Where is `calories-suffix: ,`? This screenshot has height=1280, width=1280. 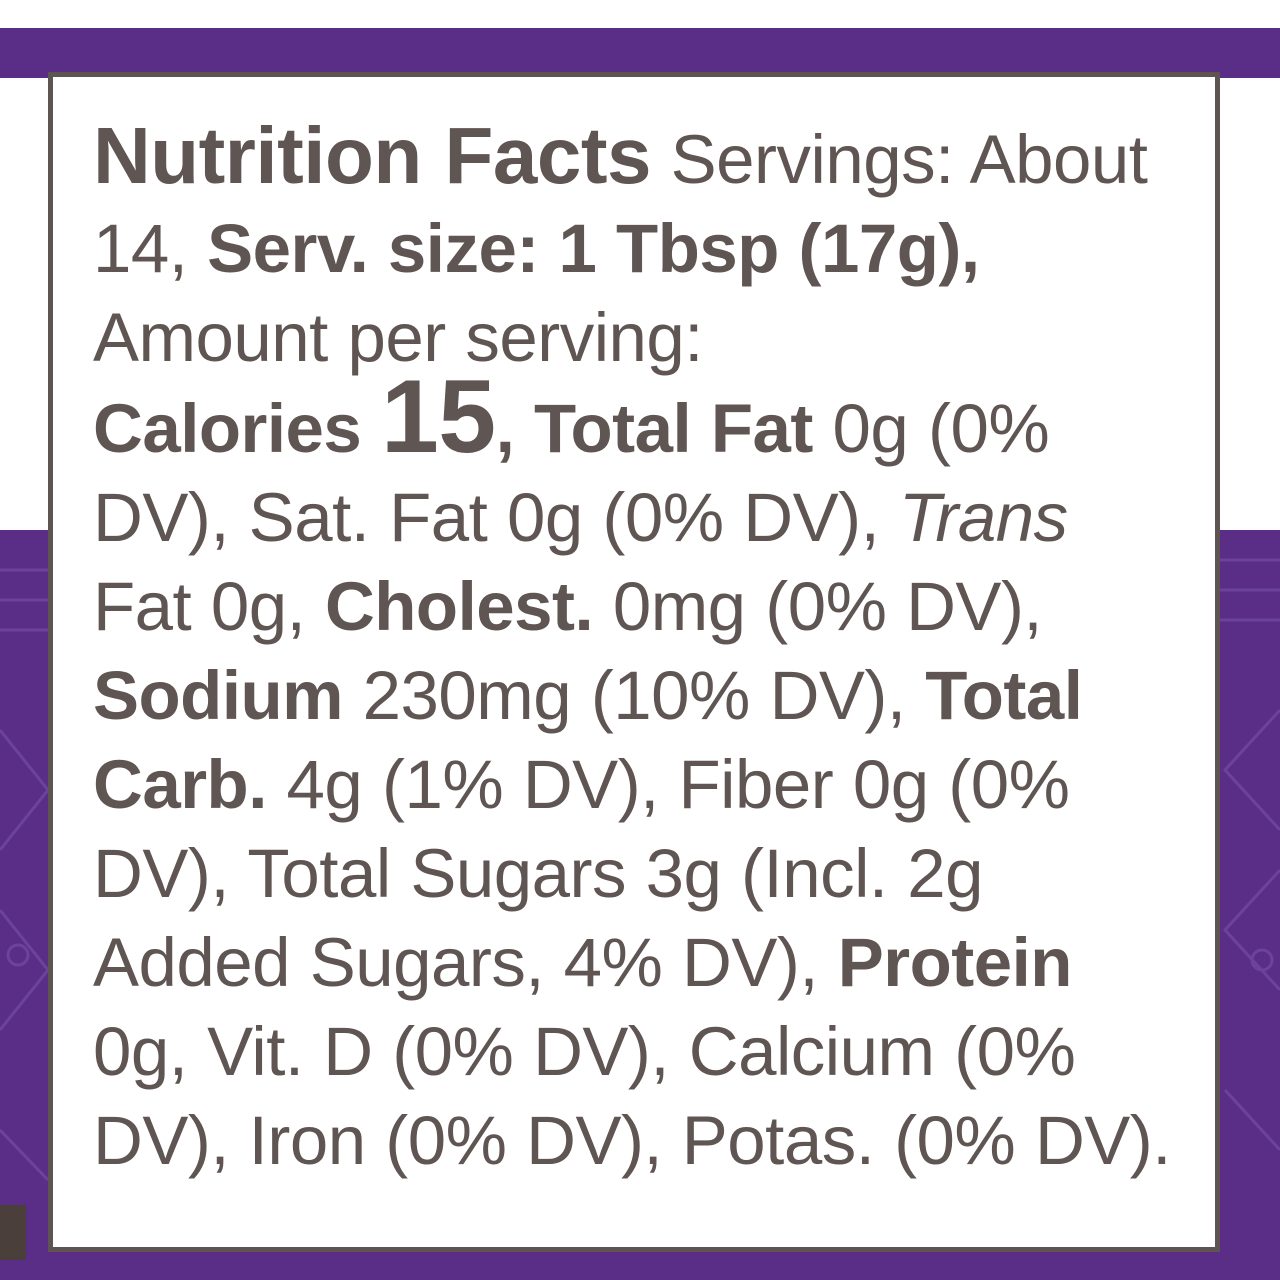 calories-suffix: , is located at coordinates (505, 428).